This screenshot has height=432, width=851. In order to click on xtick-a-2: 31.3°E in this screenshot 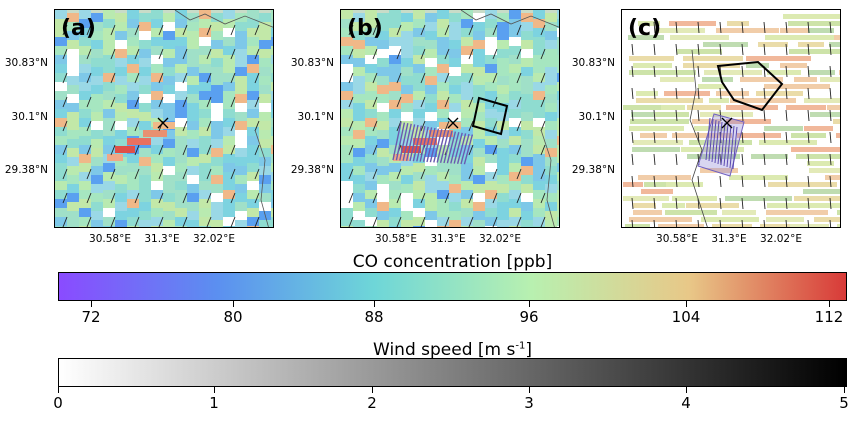, I will do `click(162, 239)`.